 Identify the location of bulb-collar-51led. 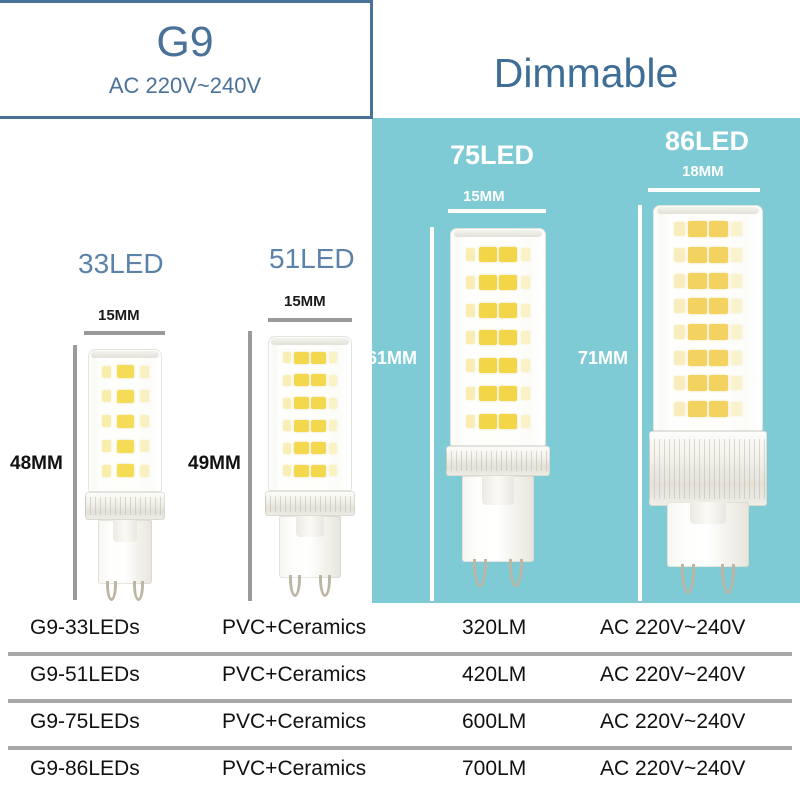
(310, 503).